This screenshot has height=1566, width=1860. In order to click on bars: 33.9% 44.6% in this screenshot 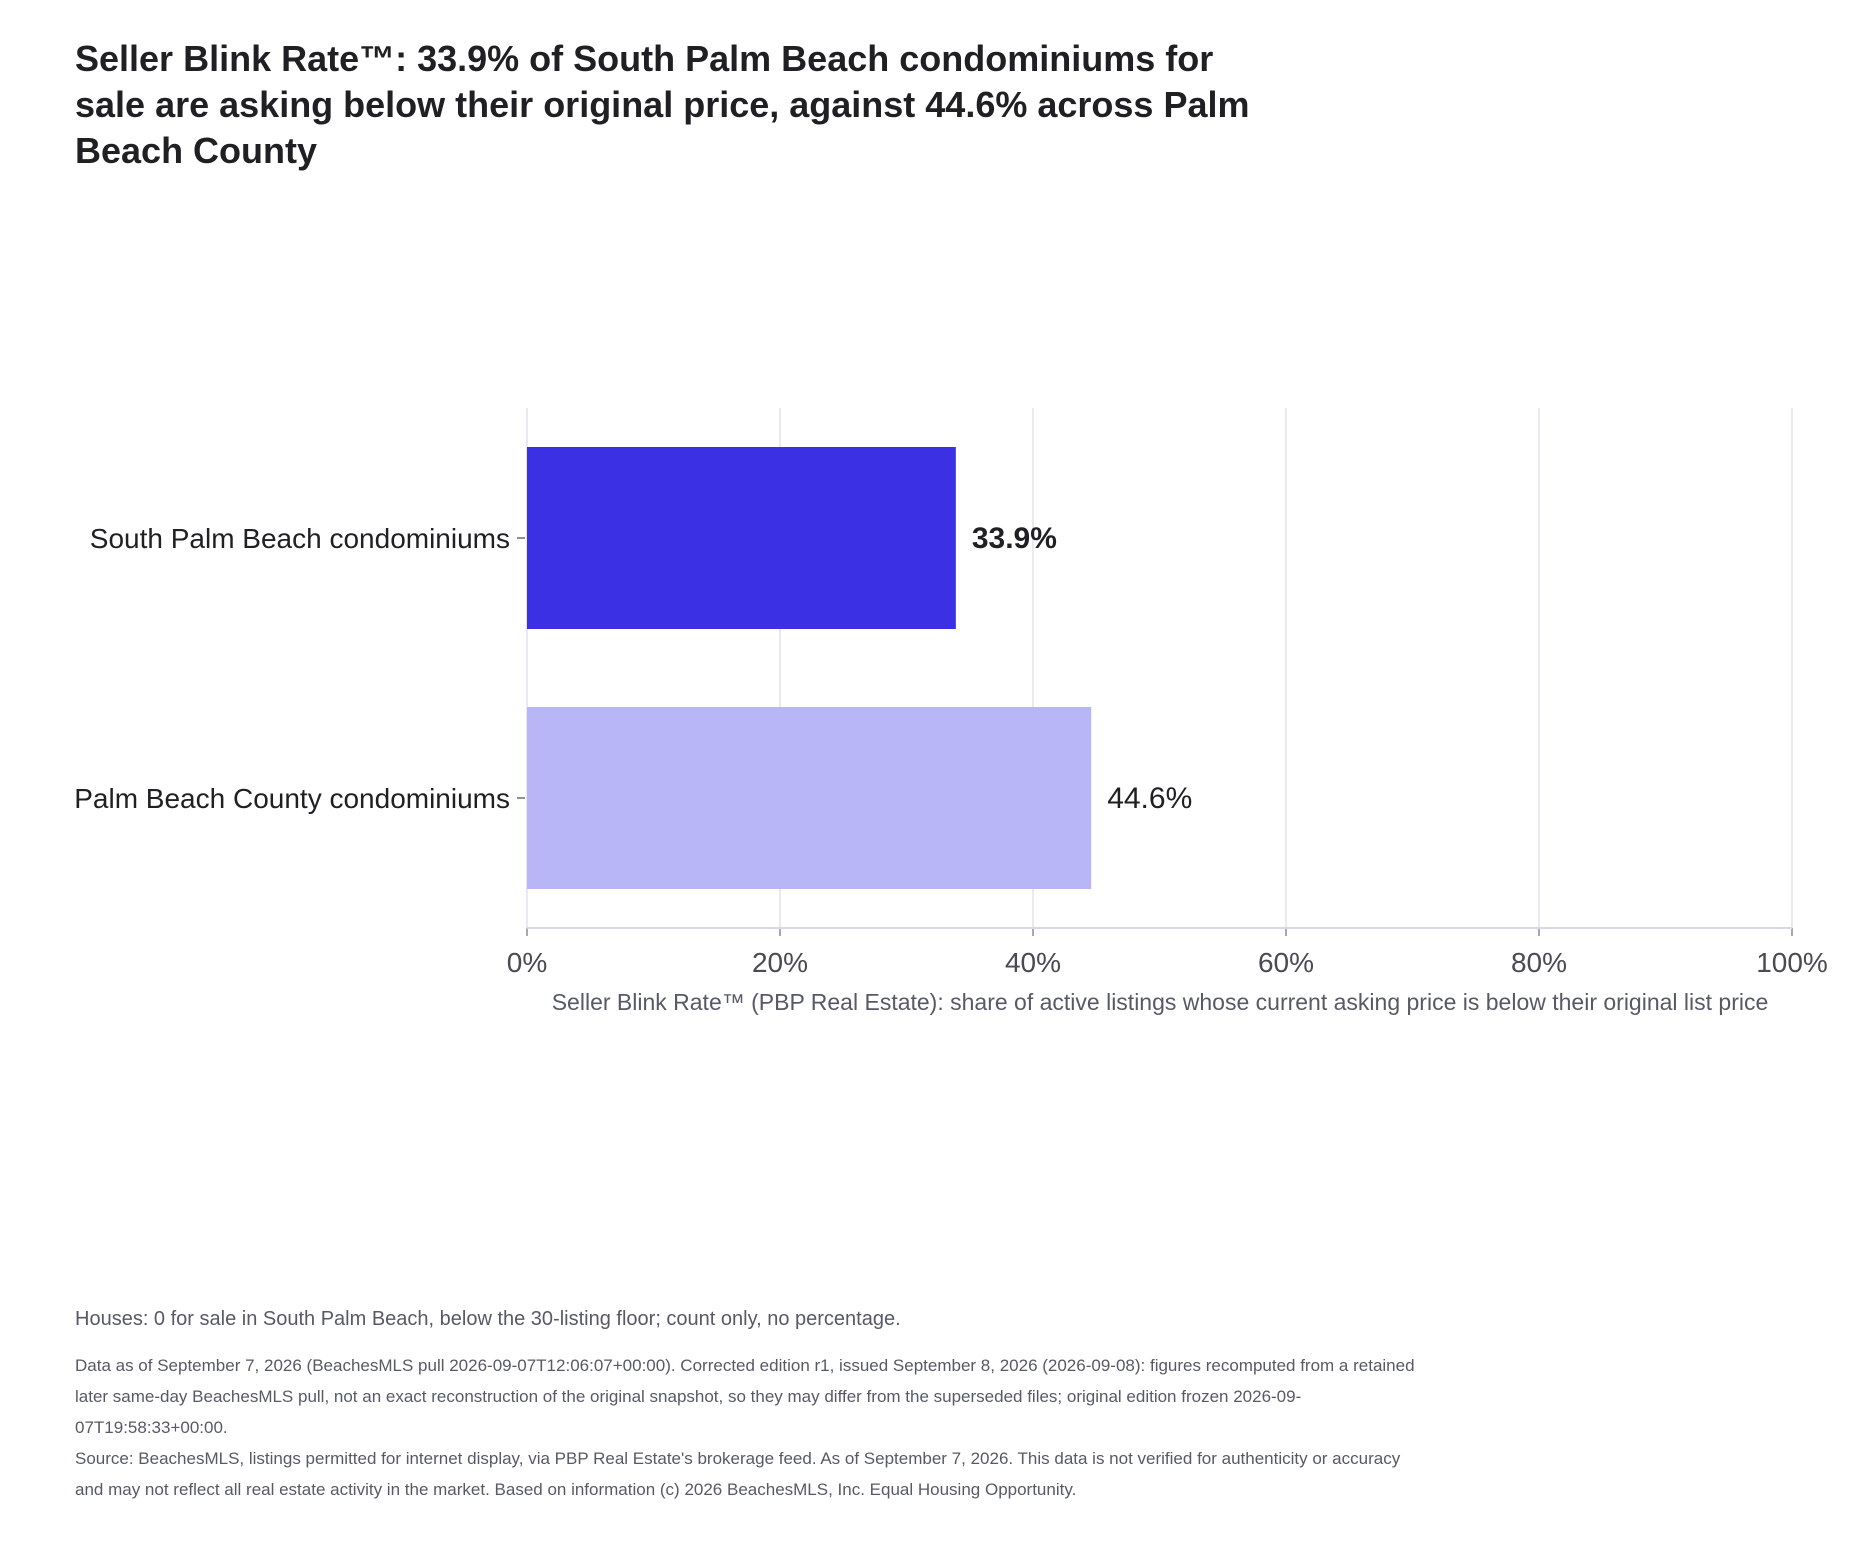, I will do `click(859, 668)`.